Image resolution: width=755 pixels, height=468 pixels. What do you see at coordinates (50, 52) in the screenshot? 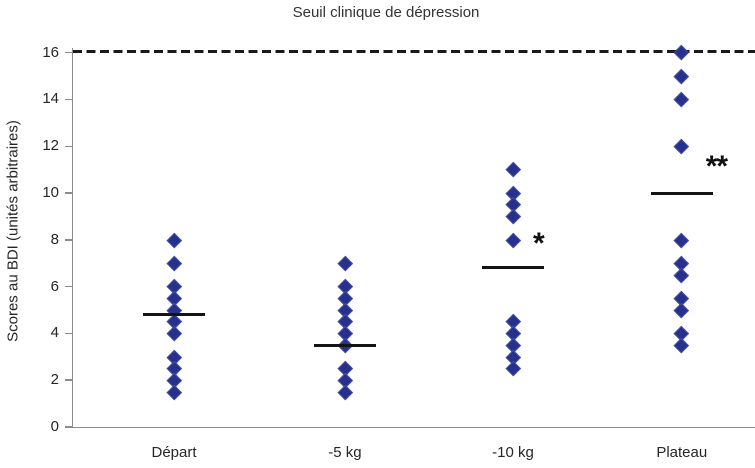
I see `y-tick-label: 16` at bounding box center [50, 52].